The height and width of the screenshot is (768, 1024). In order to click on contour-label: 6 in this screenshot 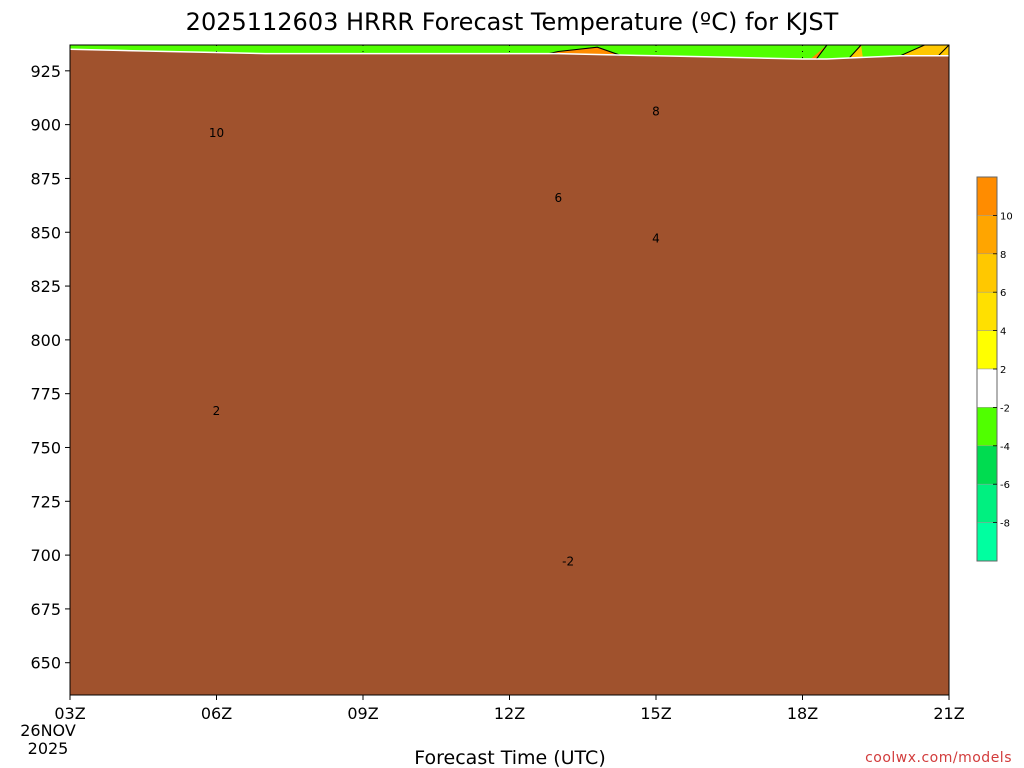, I will do `click(559, 198)`.